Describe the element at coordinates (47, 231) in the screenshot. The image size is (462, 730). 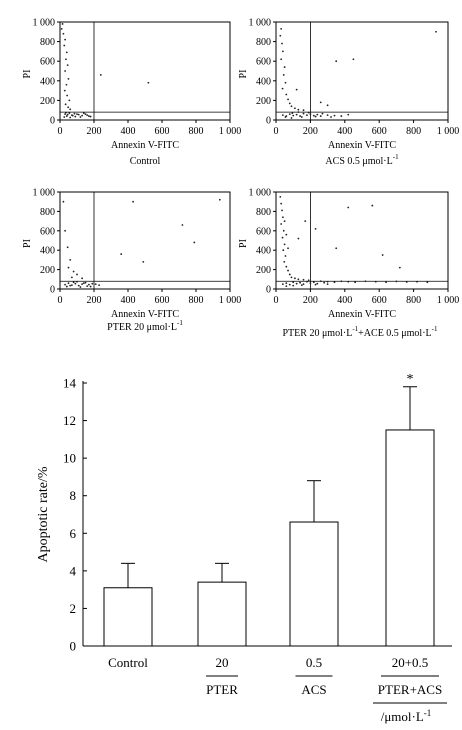
I see `y-tick-label: 600` at that location.